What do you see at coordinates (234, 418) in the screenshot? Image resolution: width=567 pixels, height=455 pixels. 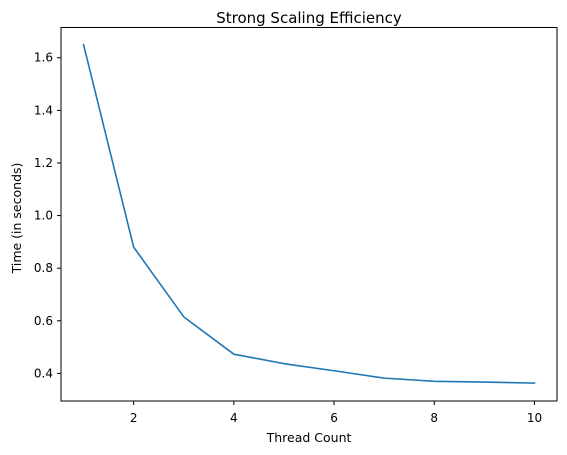 I see `x-tick-label: 4` at bounding box center [234, 418].